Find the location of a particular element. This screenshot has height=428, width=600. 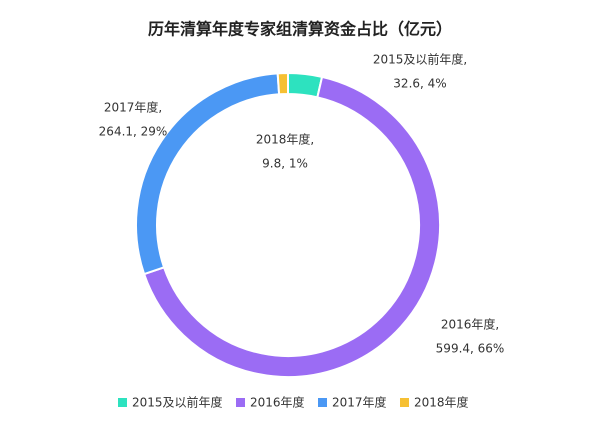

legend-label: 2017年度 is located at coordinates (359, 402).